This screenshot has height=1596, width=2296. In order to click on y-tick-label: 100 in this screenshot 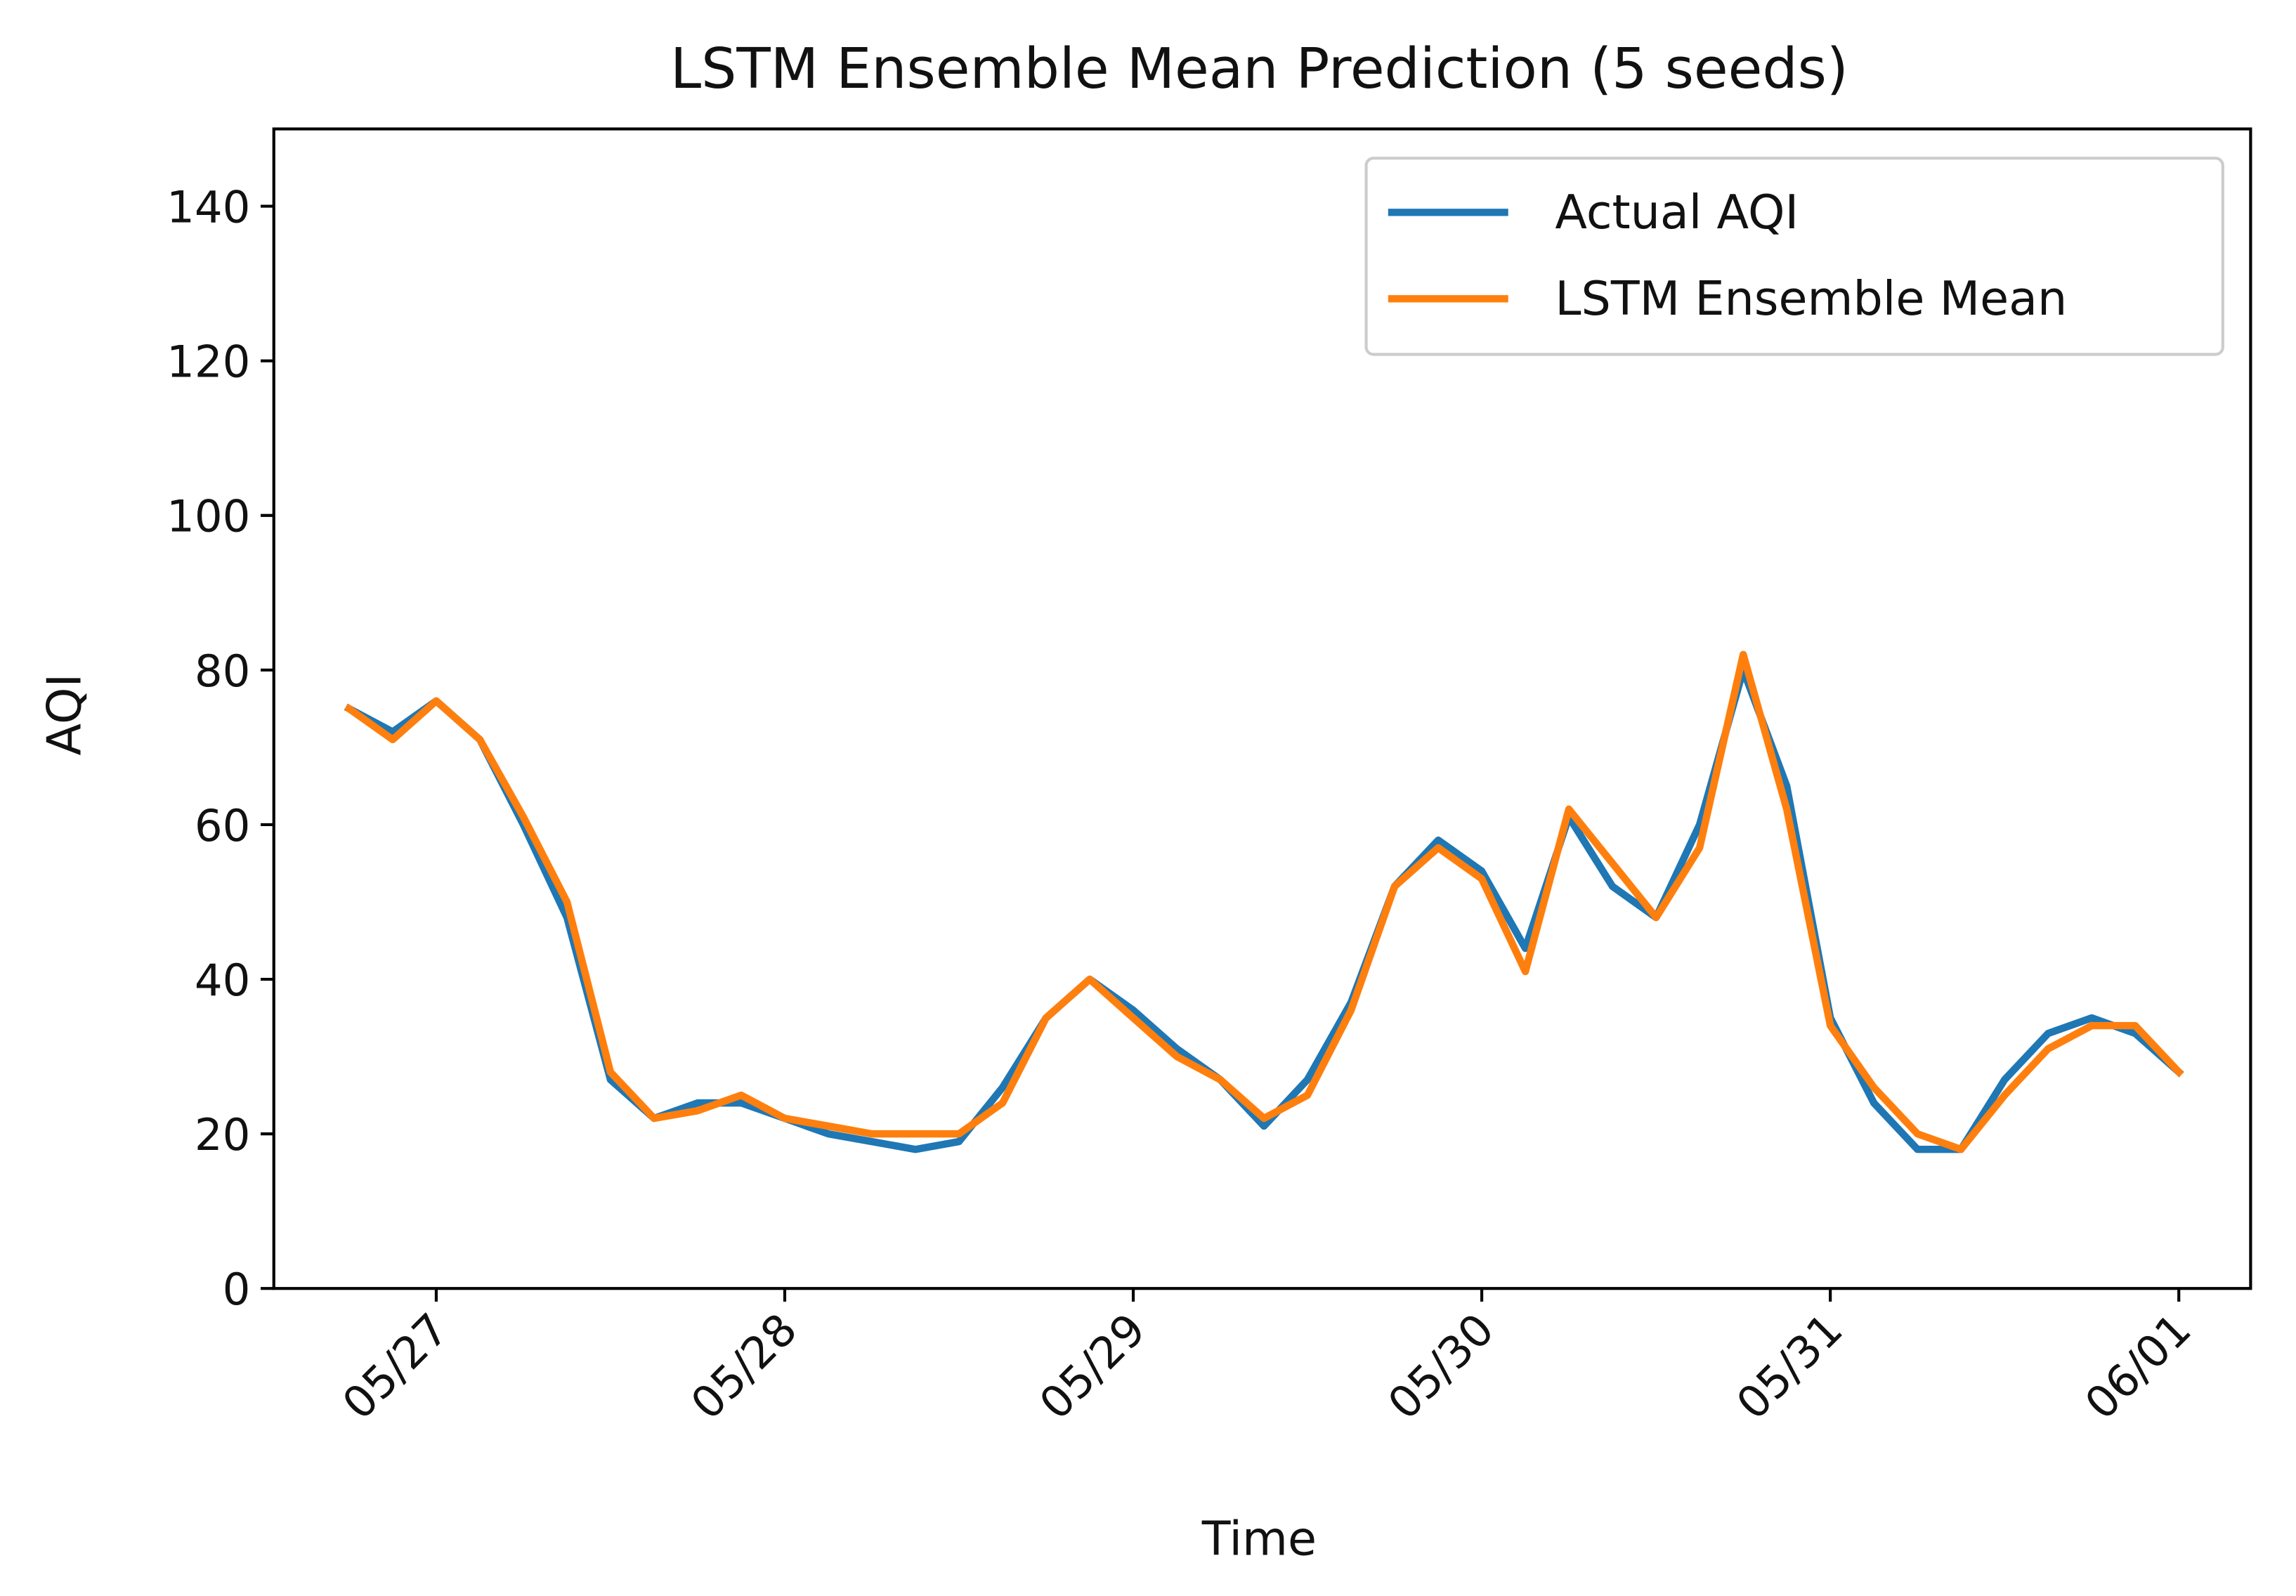, I will do `click(209, 516)`.